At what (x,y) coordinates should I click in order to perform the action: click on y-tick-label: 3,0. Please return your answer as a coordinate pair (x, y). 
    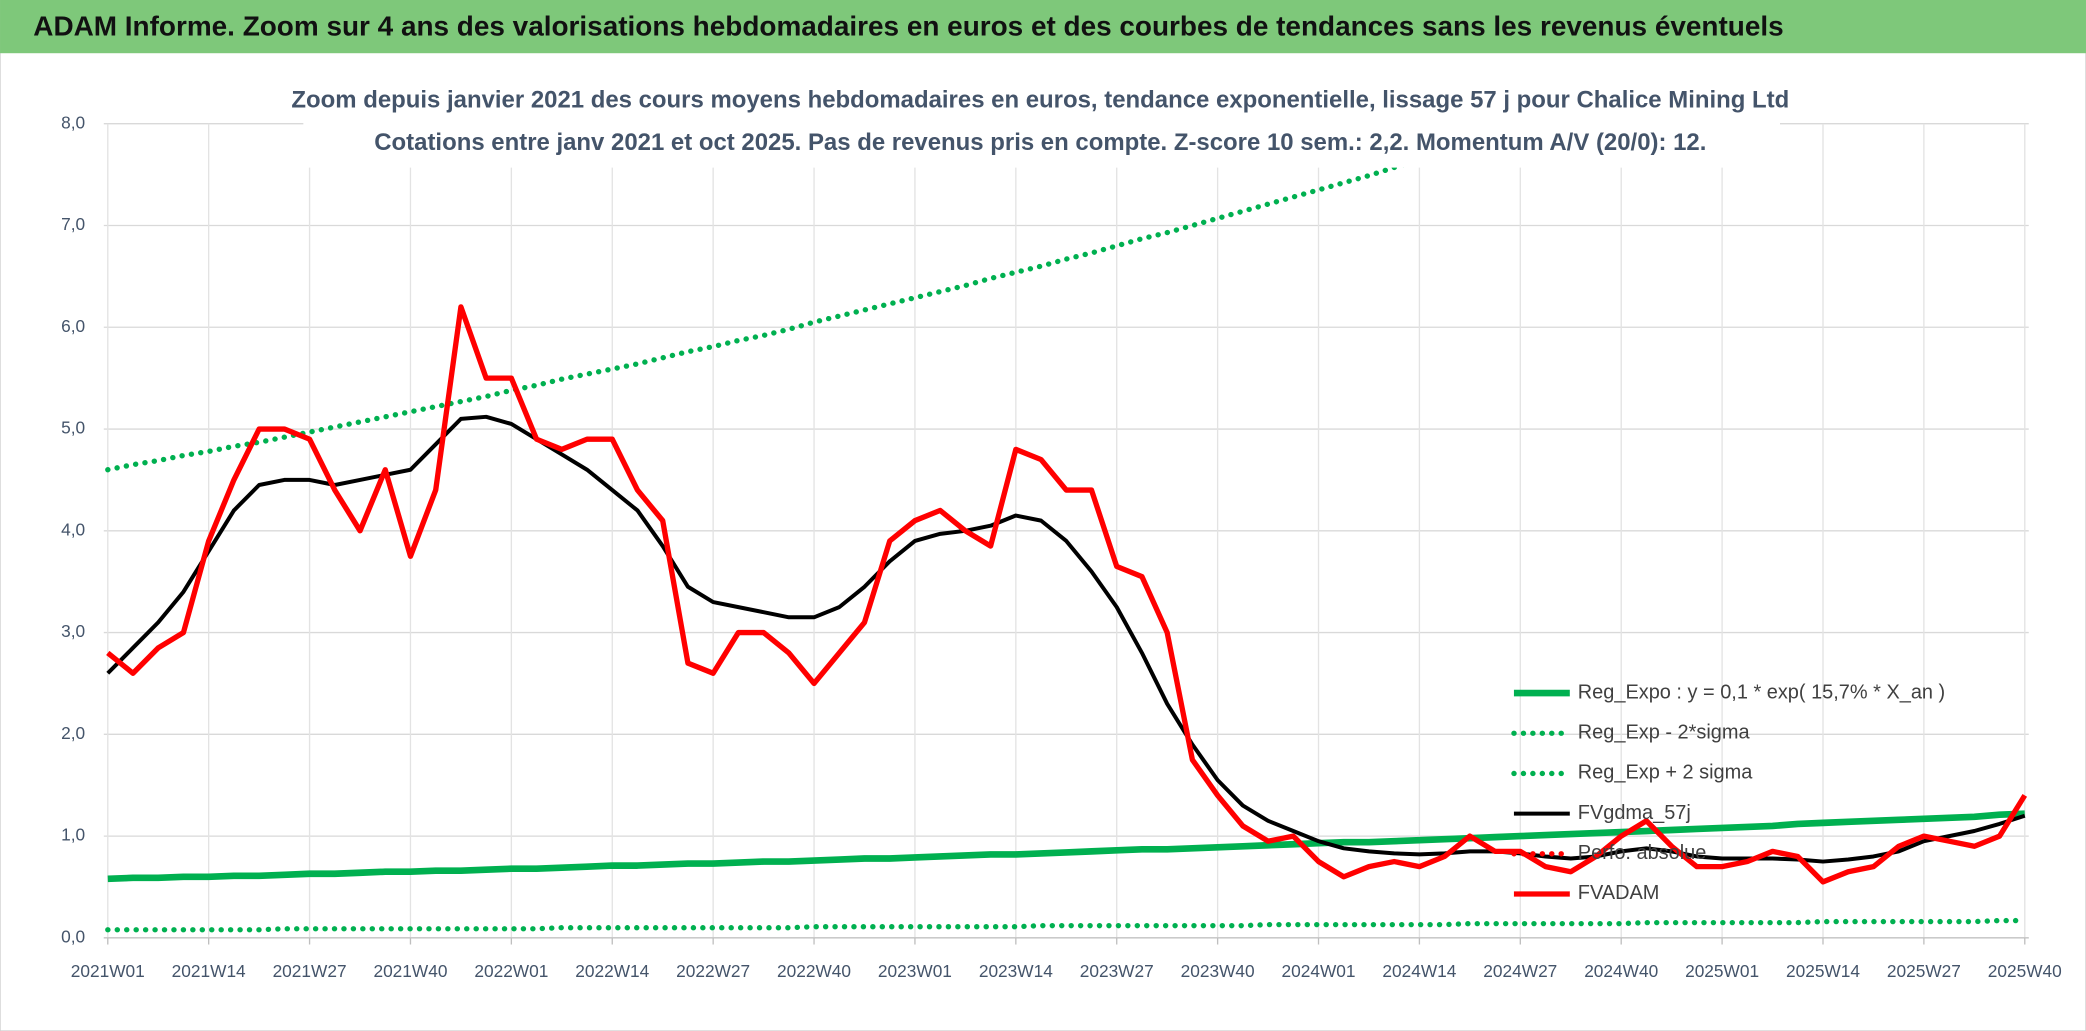
    Looking at the image, I should click on (73, 631).